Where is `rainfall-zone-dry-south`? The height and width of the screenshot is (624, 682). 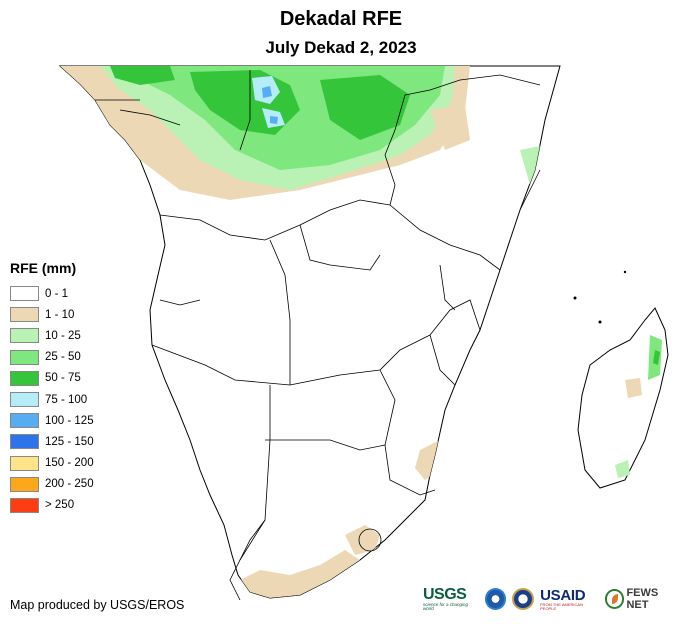
rainfall-zone-dry-south is located at coordinates (300, 574).